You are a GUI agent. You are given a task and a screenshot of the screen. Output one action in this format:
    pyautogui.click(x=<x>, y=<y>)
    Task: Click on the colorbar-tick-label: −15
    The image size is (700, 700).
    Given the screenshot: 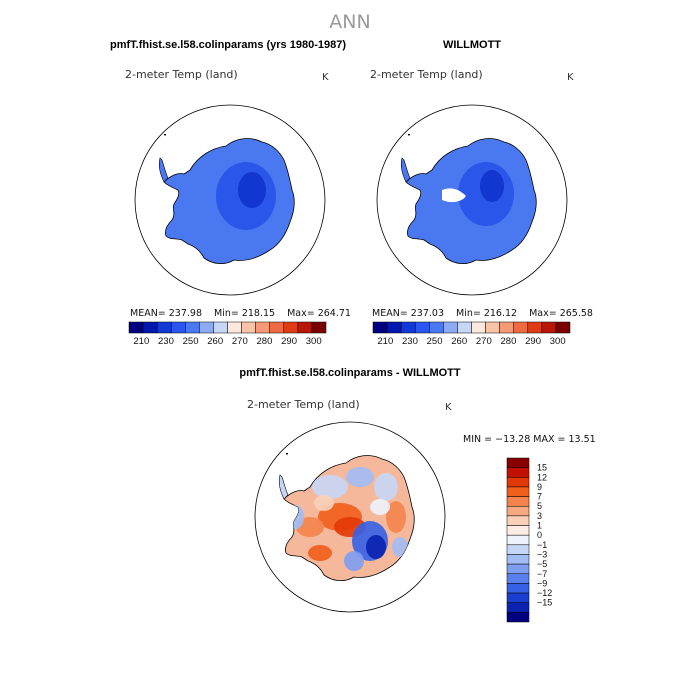 What is the action you would take?
    pyautogui.click(x=544, y=603)
    